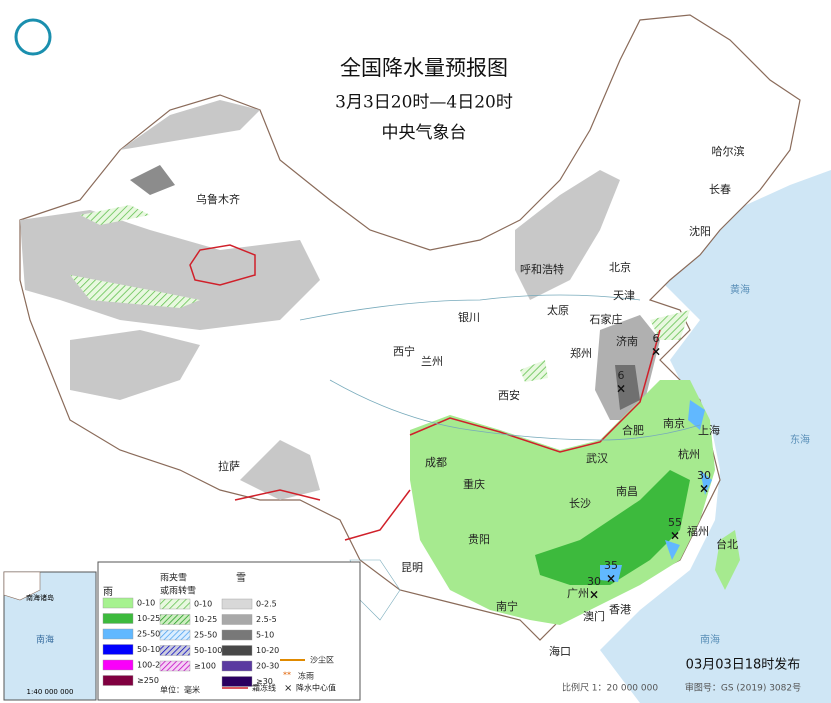 This screenshot has width=831, height=703. What do you see at coordinates (500, 367) in the screenshot?
I see `river` at bounding box center [500, 367].